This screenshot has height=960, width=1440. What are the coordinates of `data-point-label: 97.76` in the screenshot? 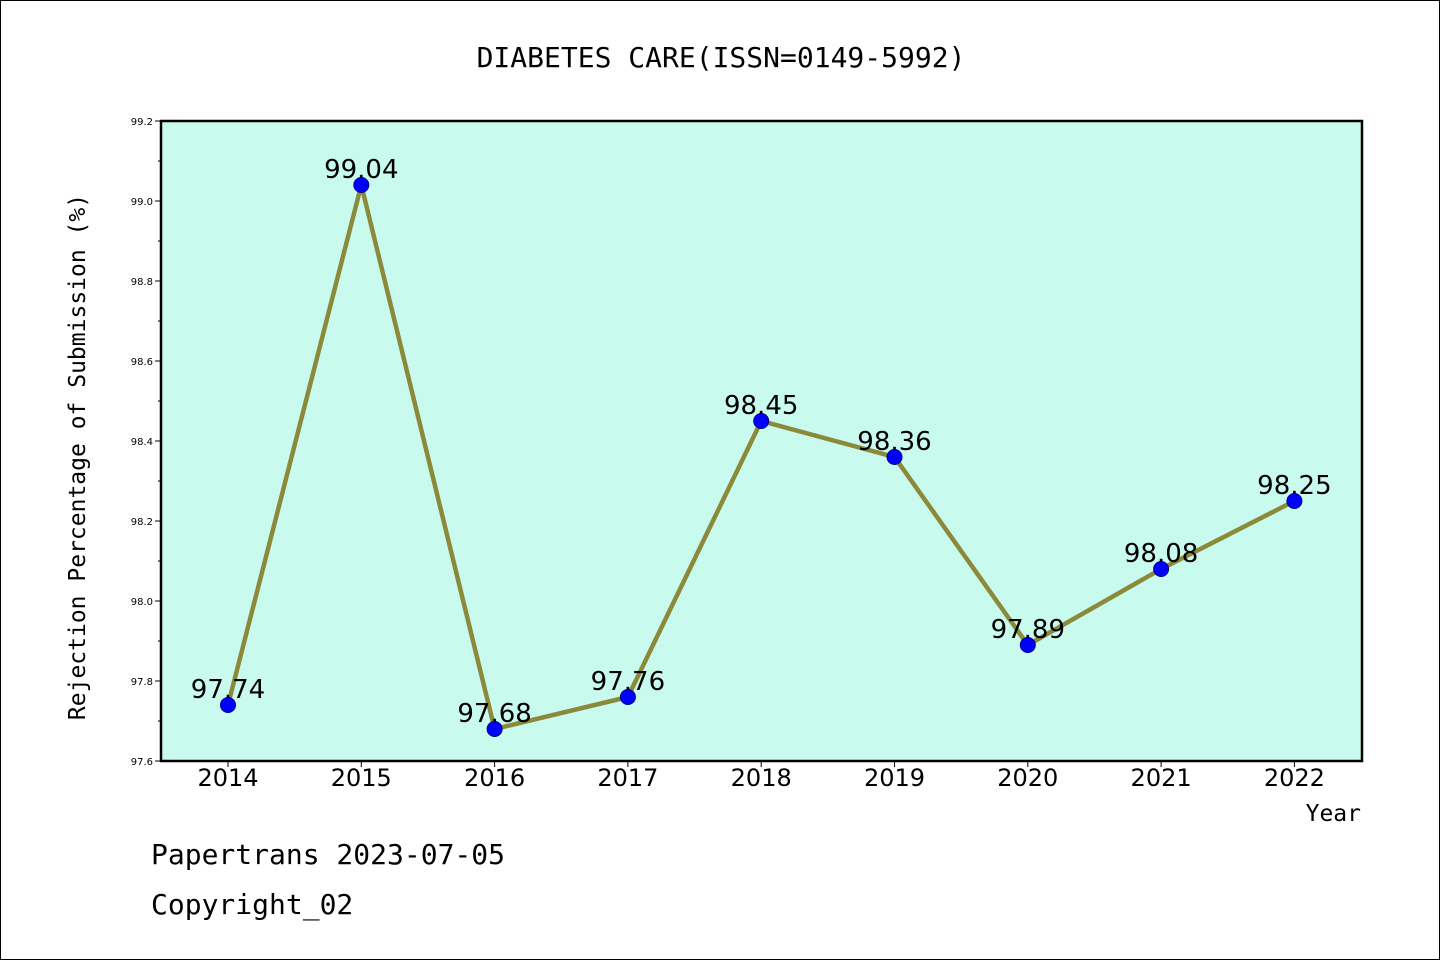 It's located at (628, 682).